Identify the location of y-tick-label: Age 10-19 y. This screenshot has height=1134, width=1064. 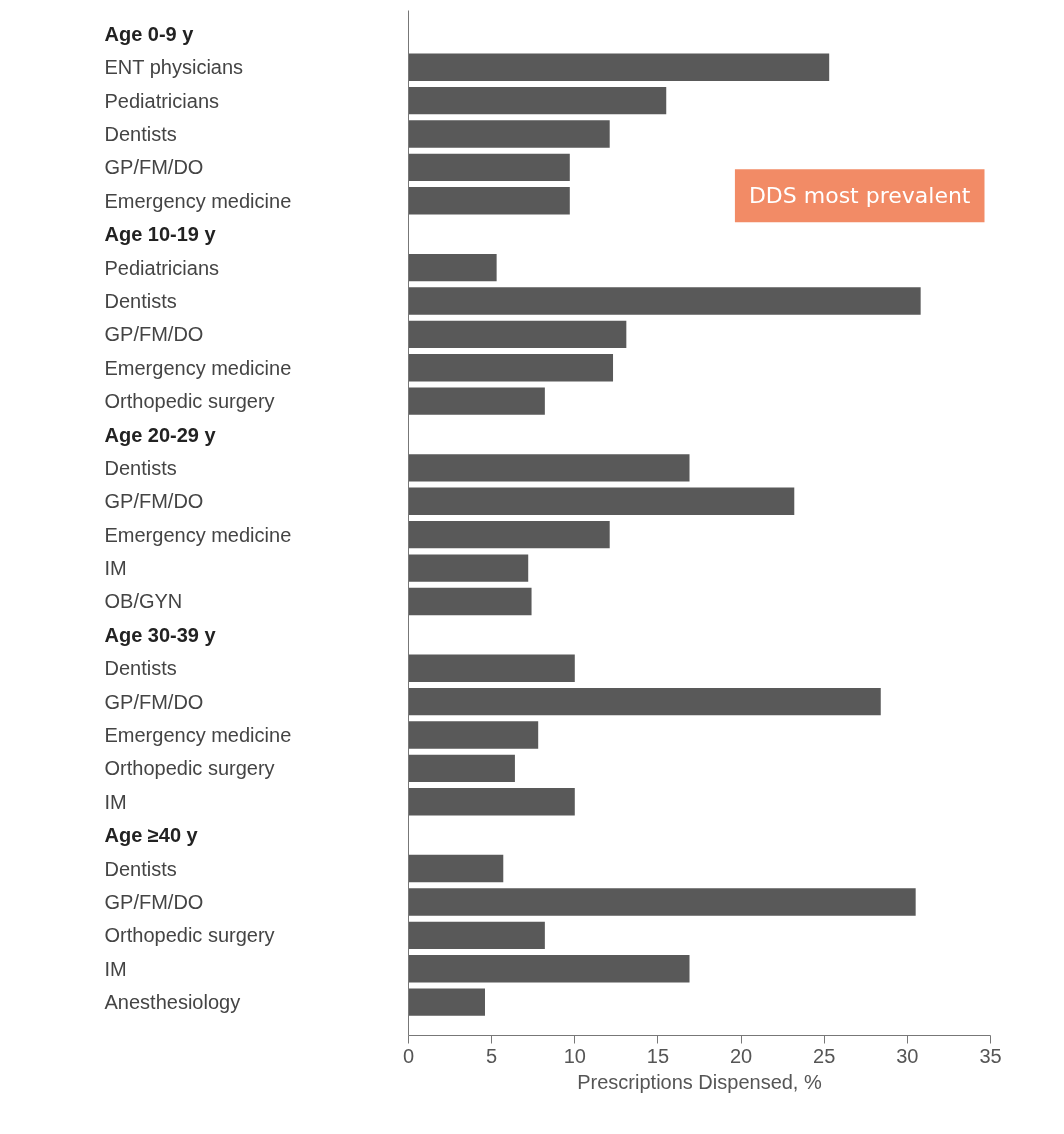
(160, 234).